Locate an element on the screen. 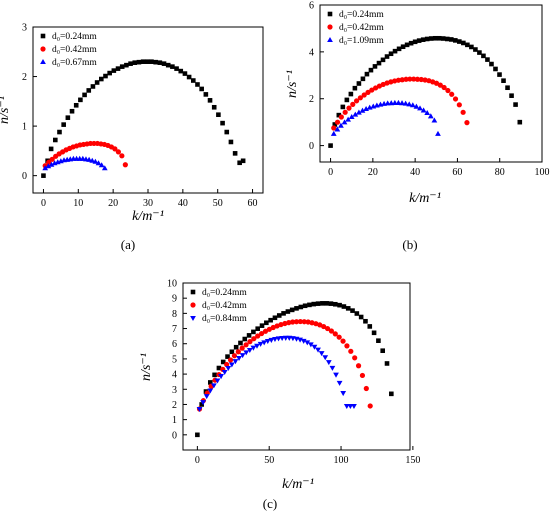 Image resolution: width=550 pixels, height=511 pixels. y-axis-label: n/s⁻¹ is located at coordinates (146, 367).